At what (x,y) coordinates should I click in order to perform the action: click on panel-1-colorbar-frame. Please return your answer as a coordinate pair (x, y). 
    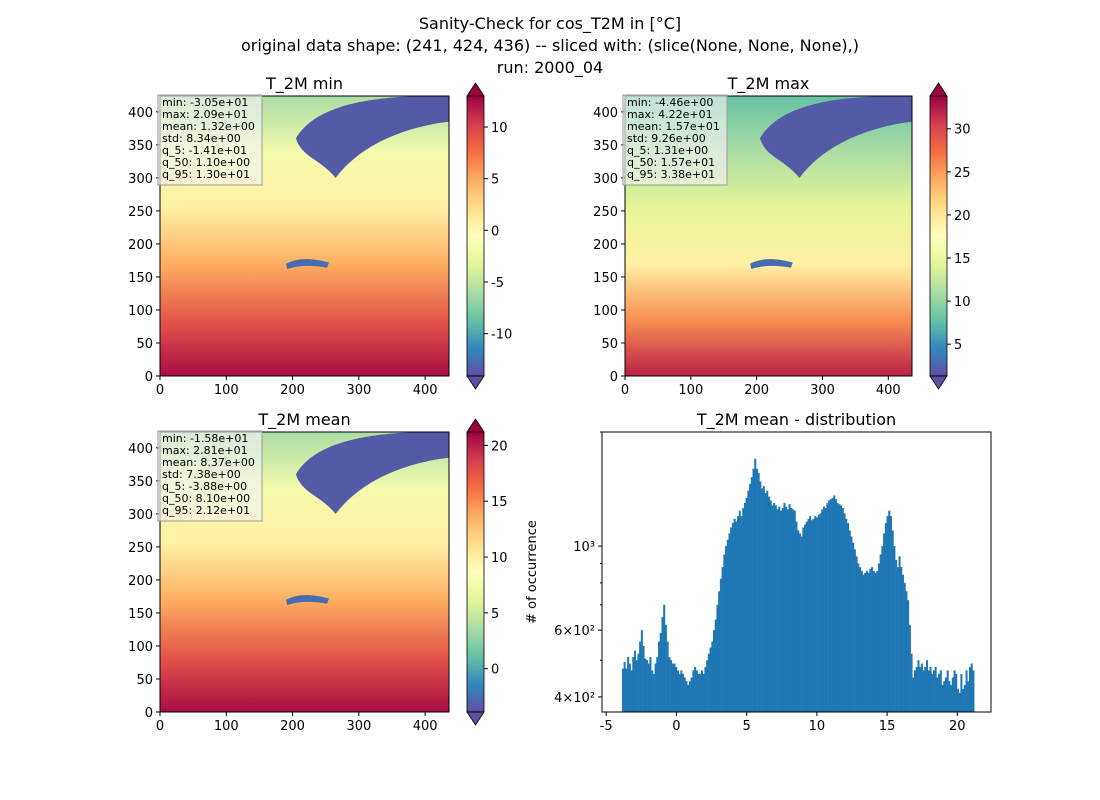
    Looking at the image, I should click on (475, 236).